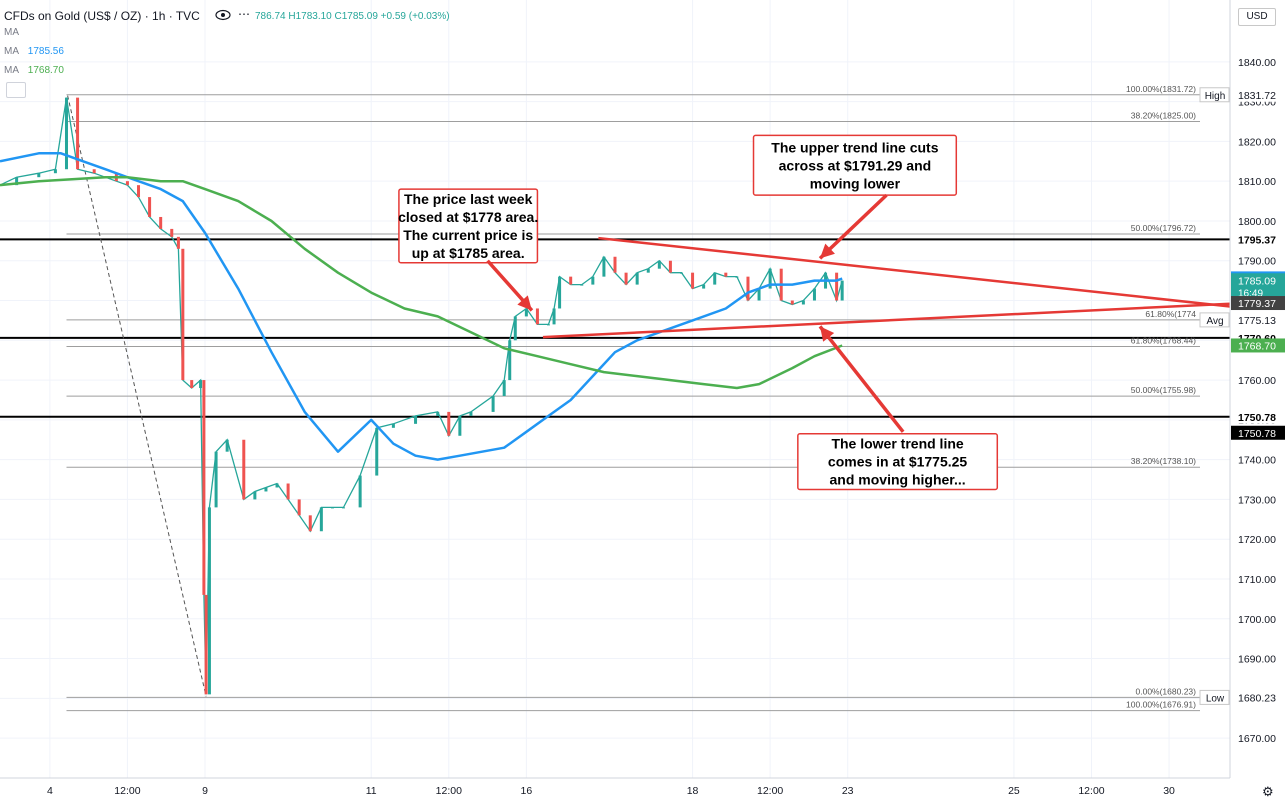  What do you see at coordinates (34, 51) in the screenshot?
I see `ma-legend-row: MA 1785.56` at bounding box center [34, 51].